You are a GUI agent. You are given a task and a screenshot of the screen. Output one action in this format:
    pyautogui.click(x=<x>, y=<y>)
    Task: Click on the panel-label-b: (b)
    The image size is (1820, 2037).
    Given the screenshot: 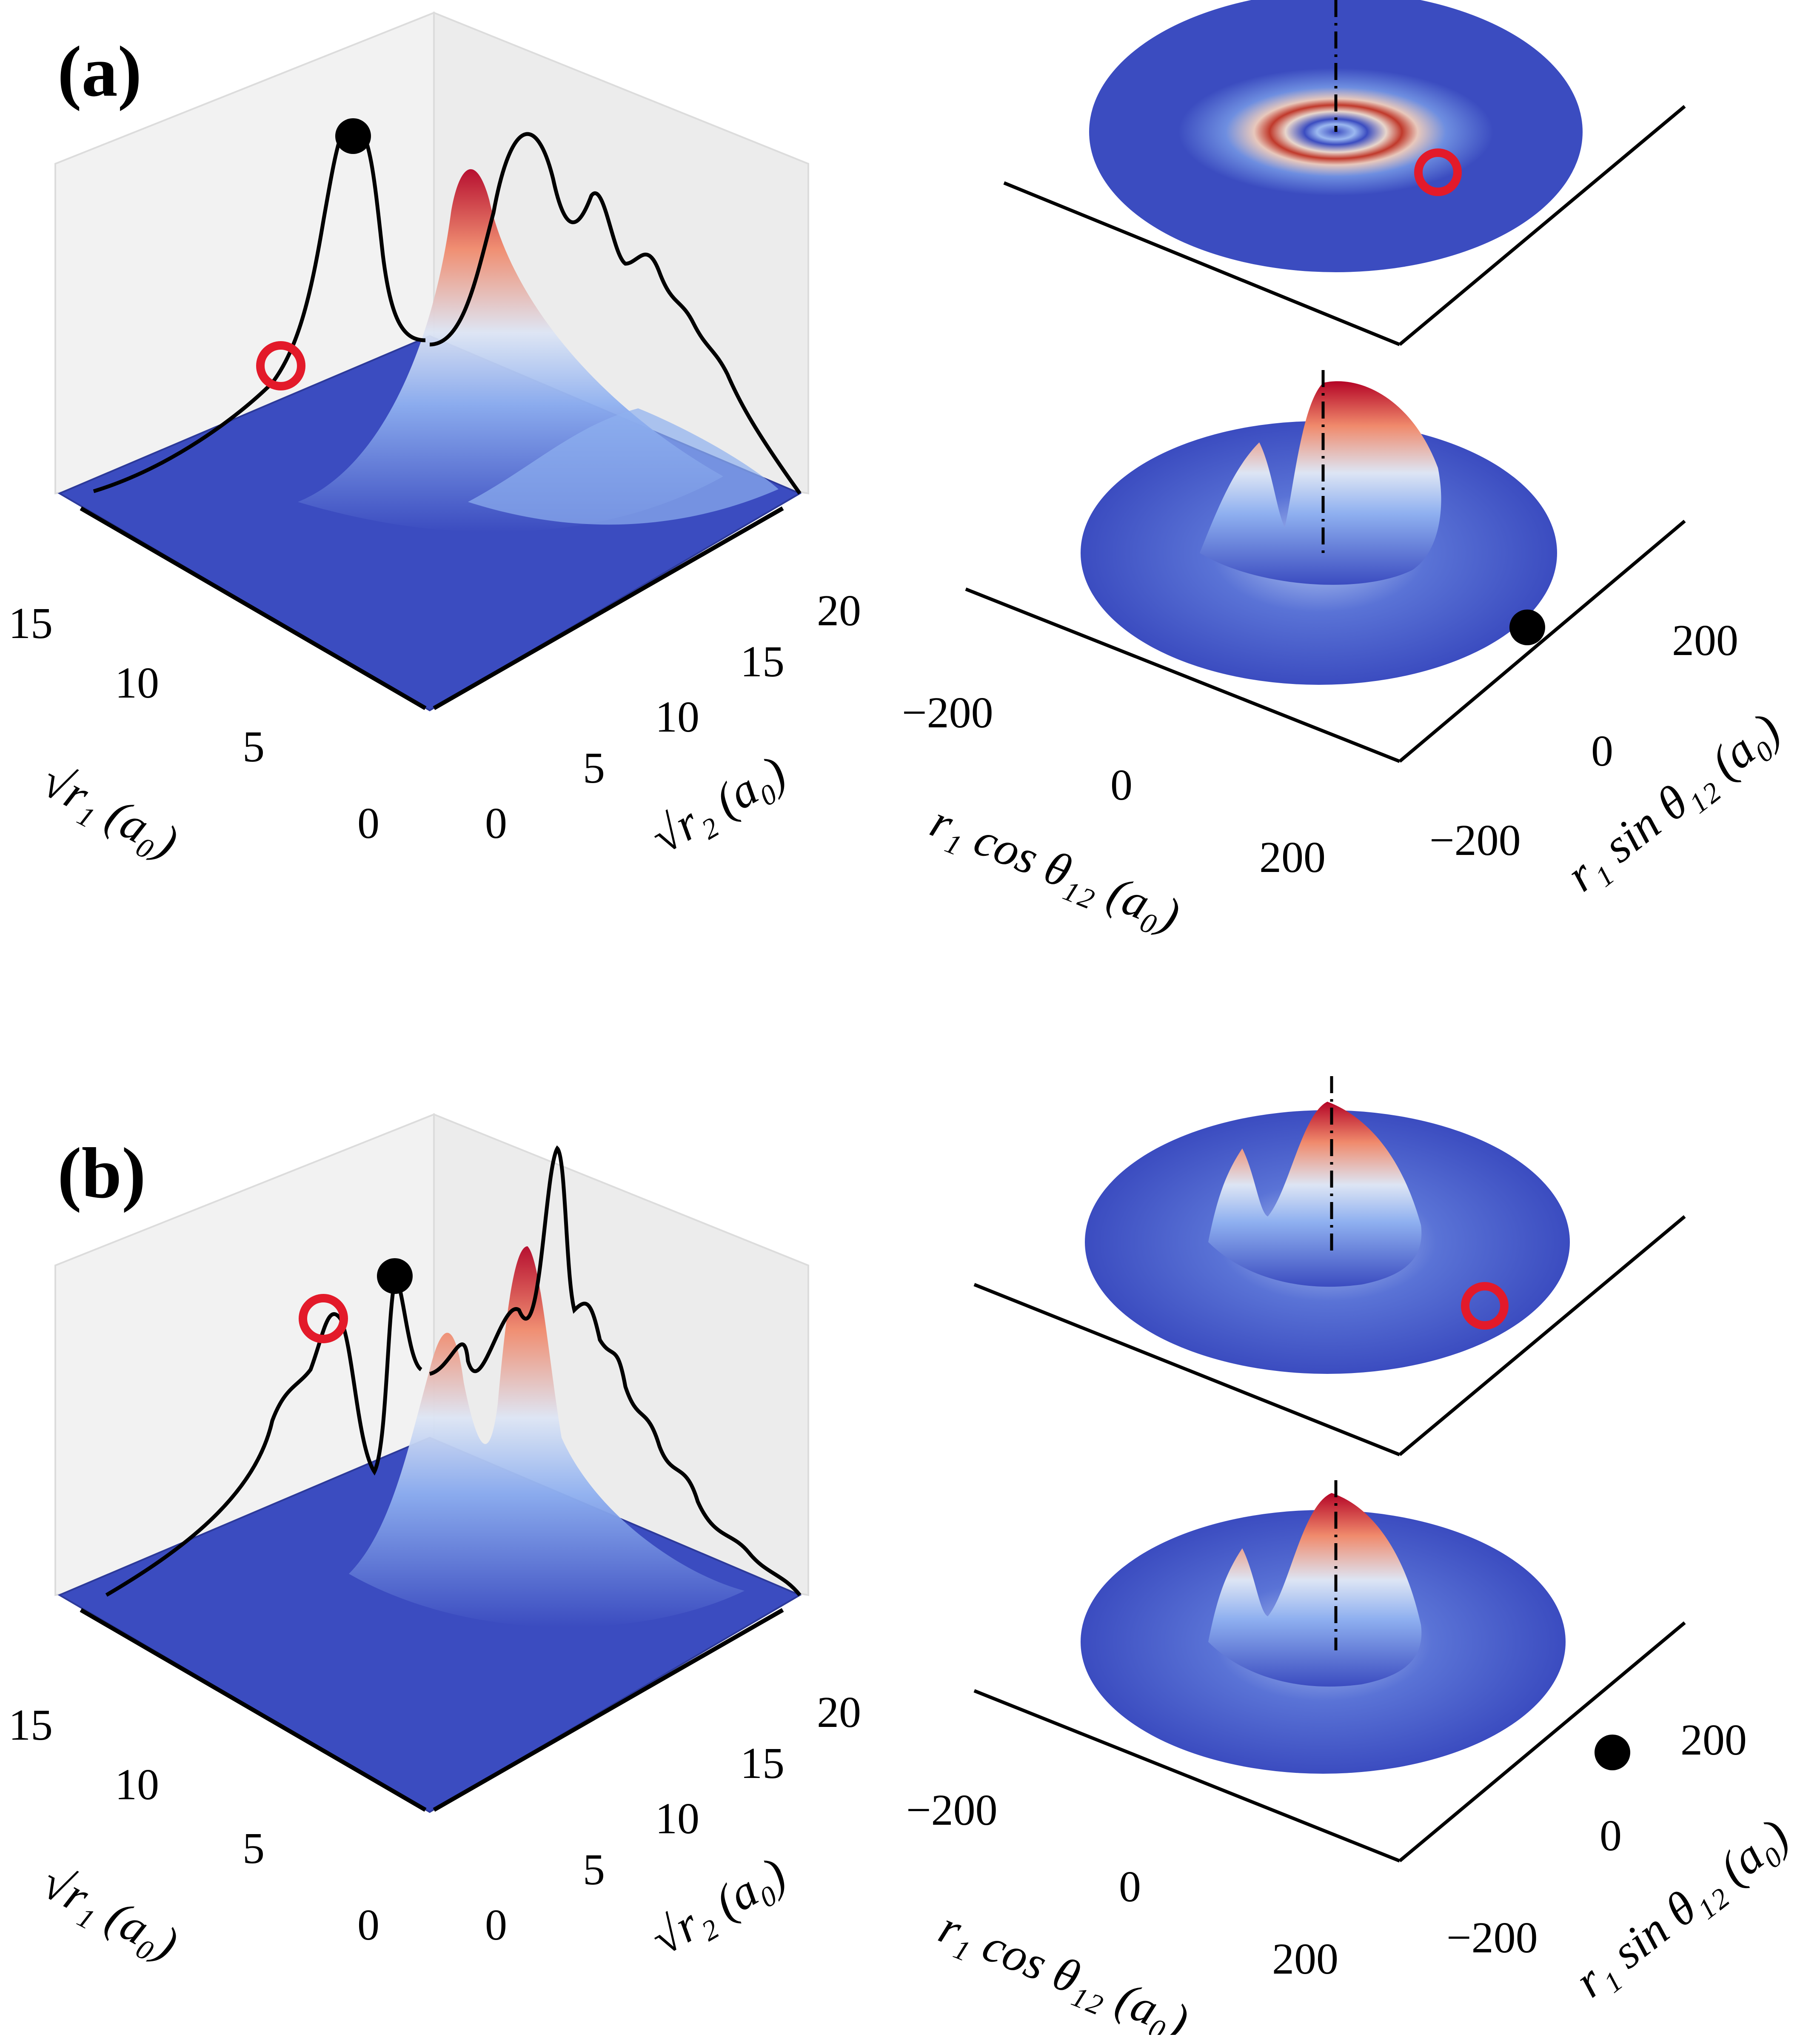 What is the action you would take?
    pyautogui.click(x=102, y=1173)
    